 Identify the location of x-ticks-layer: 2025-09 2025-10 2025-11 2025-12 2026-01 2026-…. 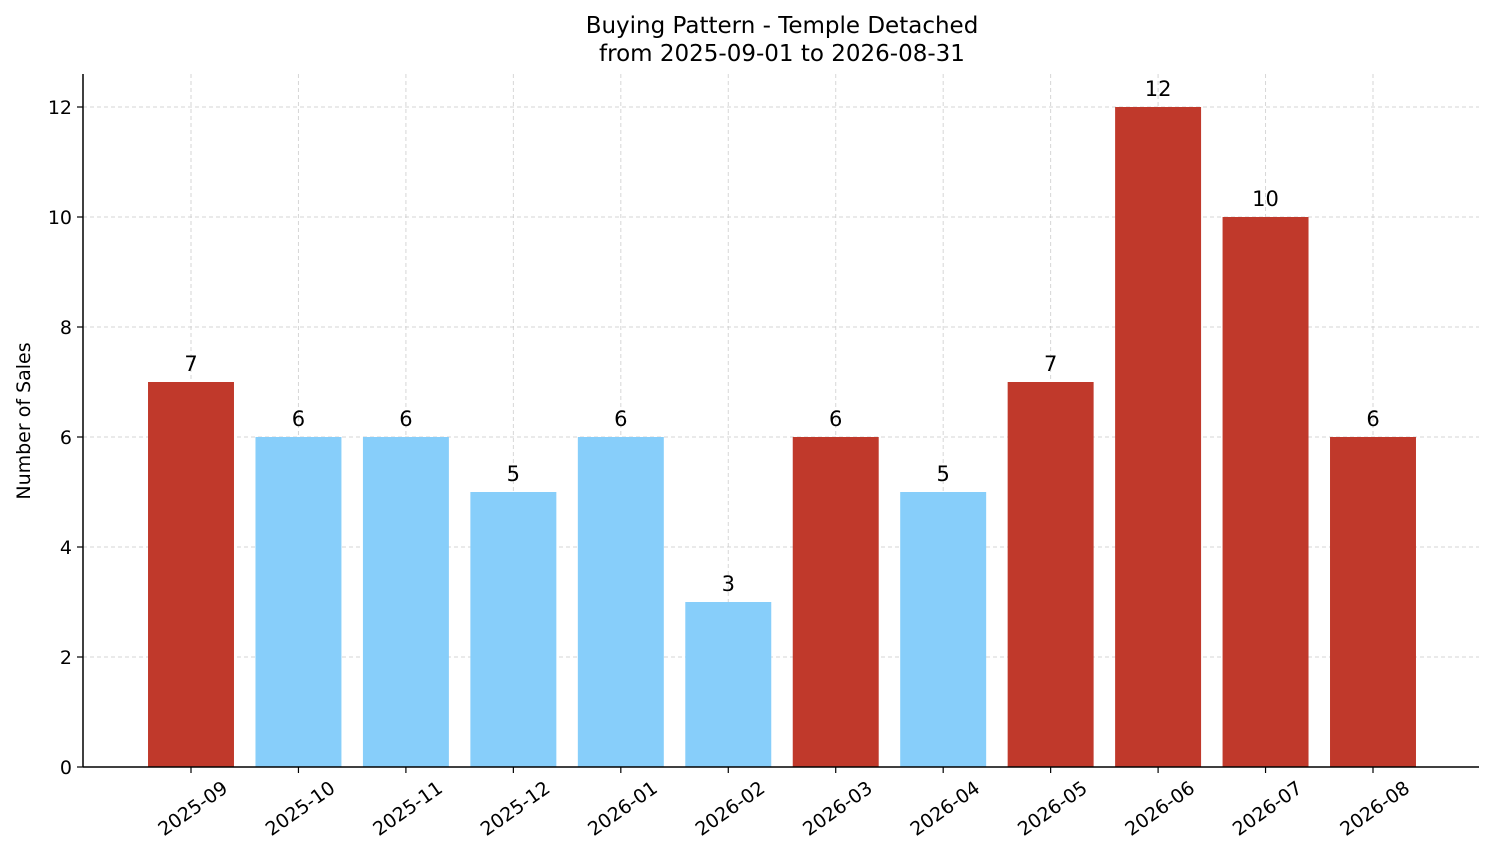
(784, 804).